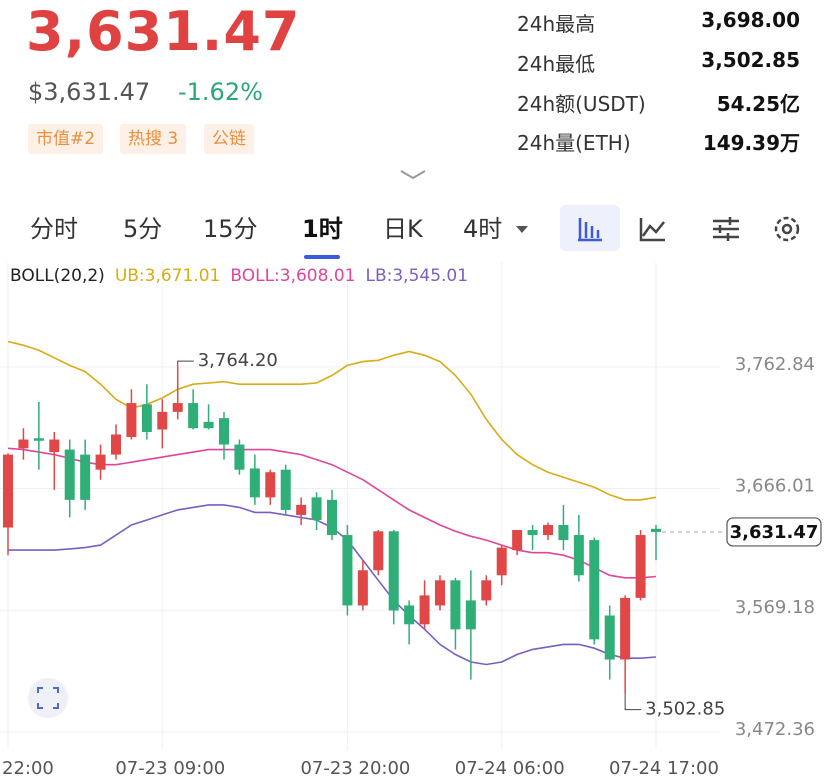 Image resolution: width=828 pixels, height=784 pixels. I want to click on candle-view-button, so click(590, 228).